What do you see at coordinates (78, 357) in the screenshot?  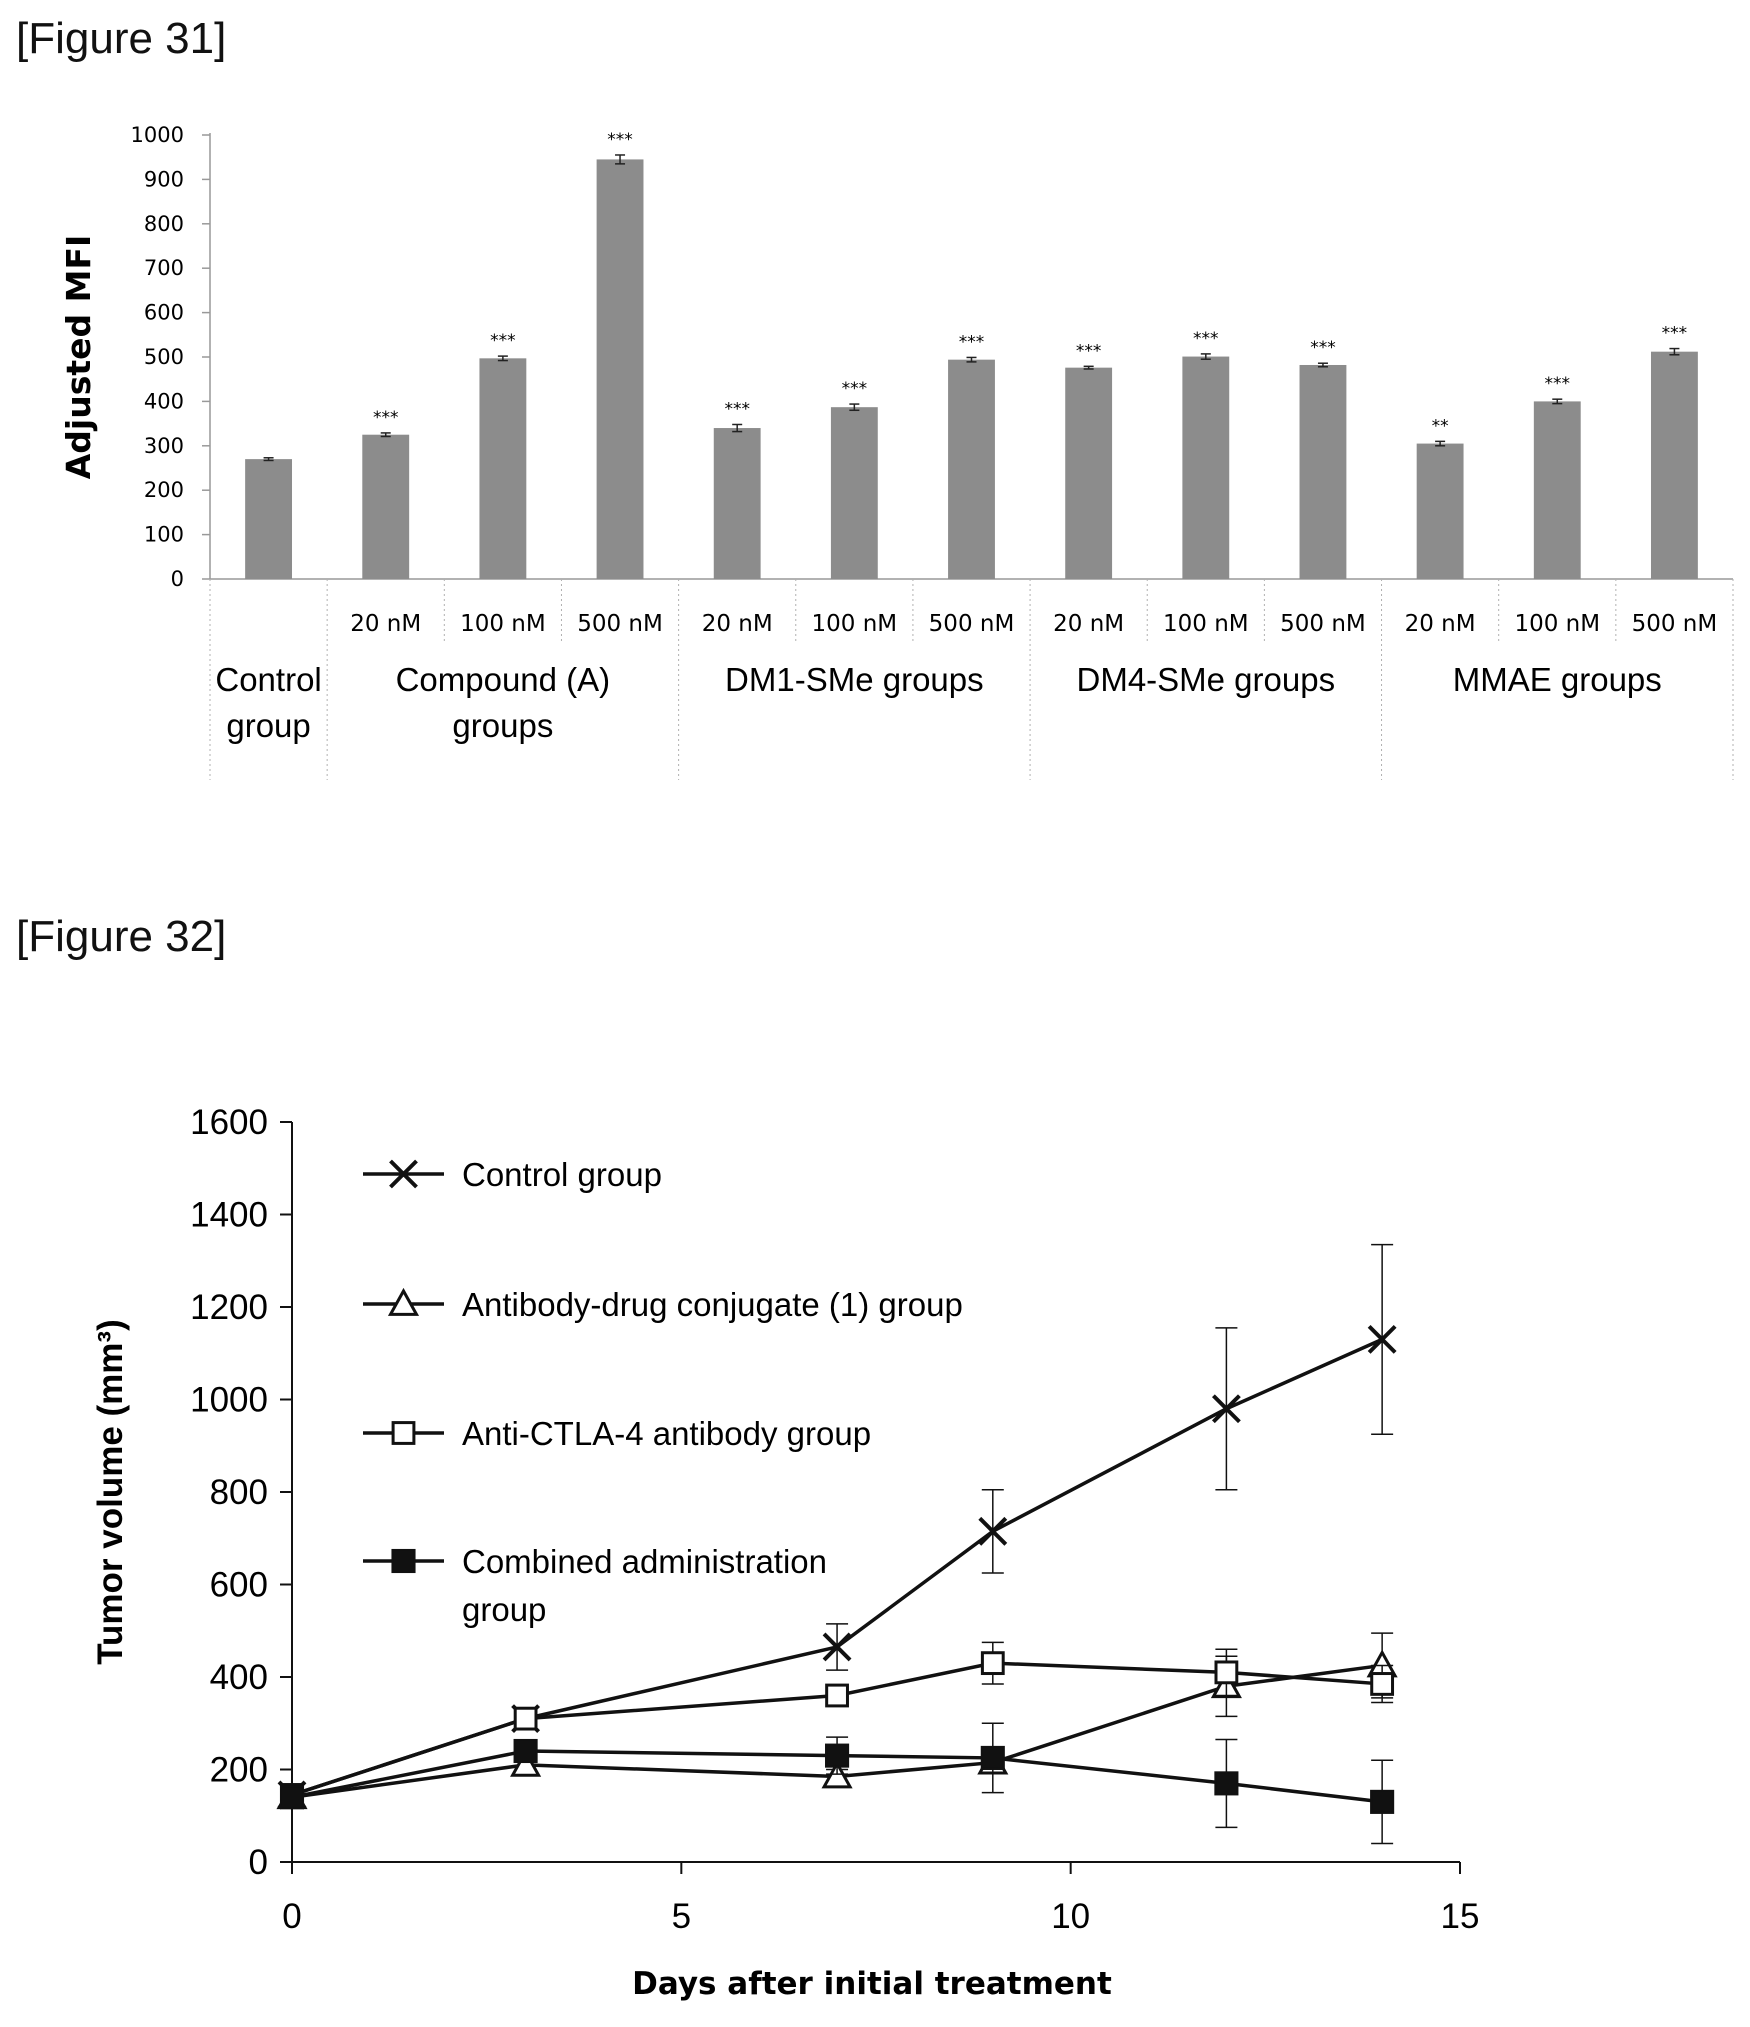 I see `y-axis-label: Adjusted MFI` at bounding box center [78, 357].